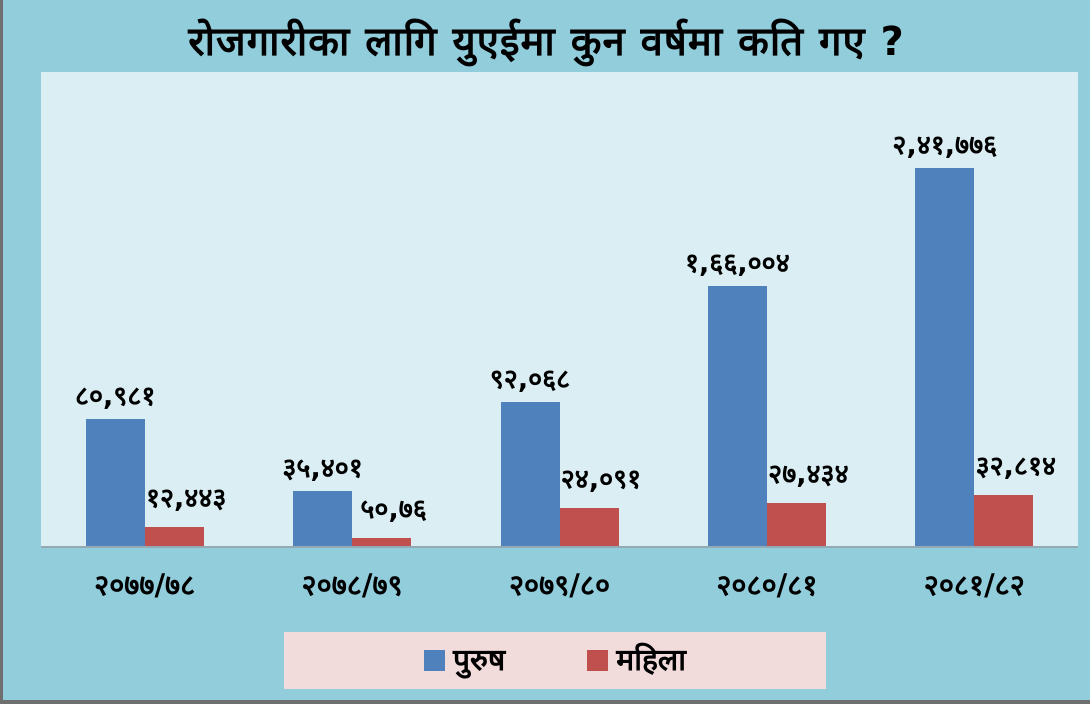 This screenshot has width=1090, height=704. Describe the element at coordinates (479, 660) in the screenshot. I see `men-series-label: पुरुष` at that location.